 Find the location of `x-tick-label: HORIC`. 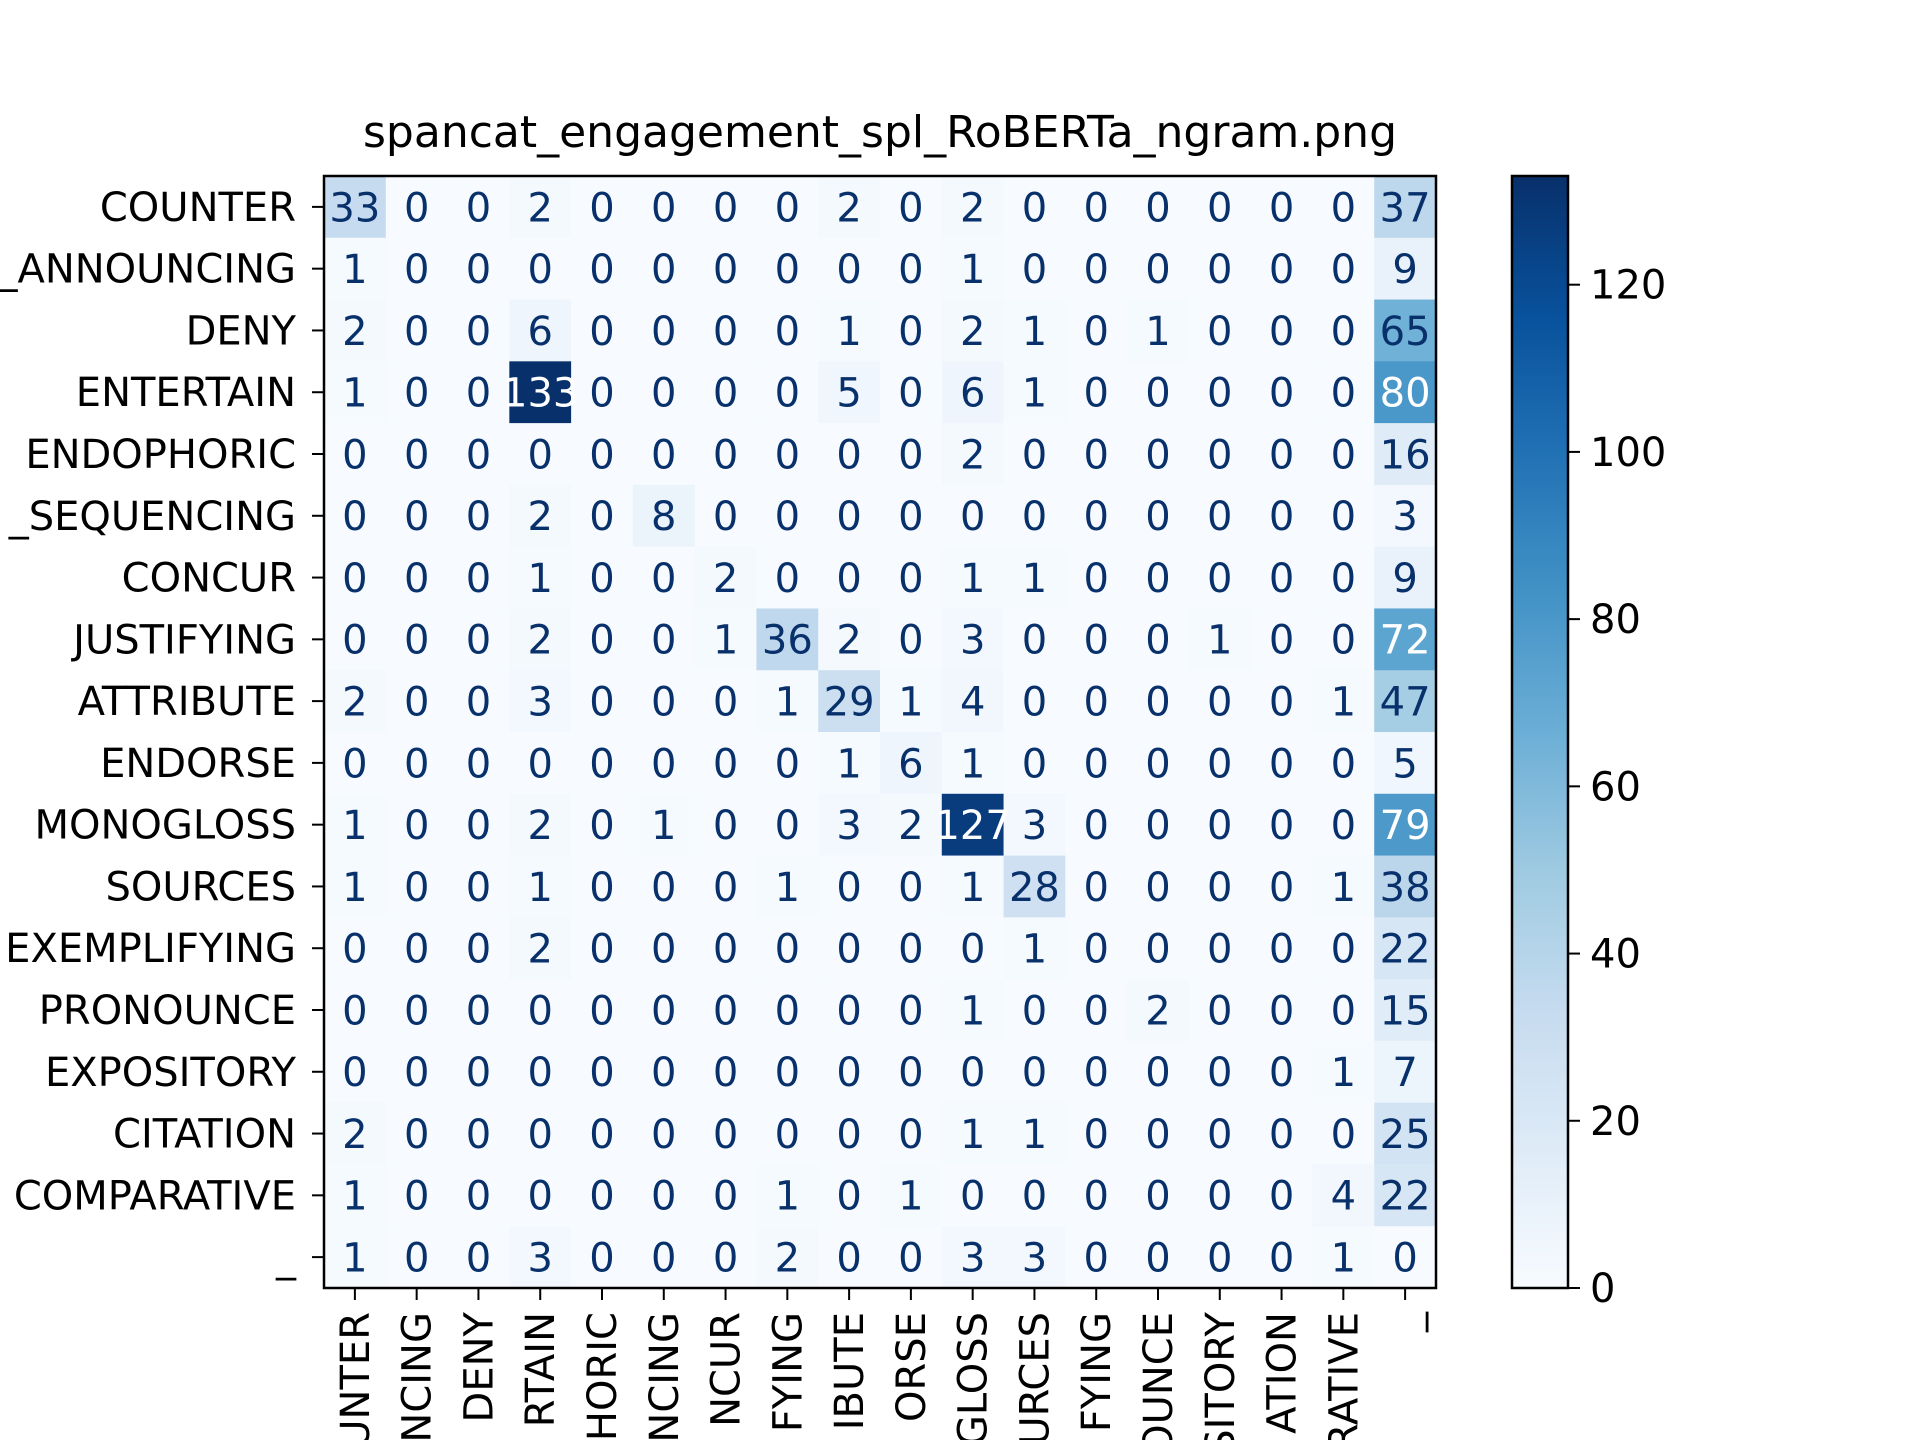

x-tick-label: HORIC is located at coordinates (603, 1376).